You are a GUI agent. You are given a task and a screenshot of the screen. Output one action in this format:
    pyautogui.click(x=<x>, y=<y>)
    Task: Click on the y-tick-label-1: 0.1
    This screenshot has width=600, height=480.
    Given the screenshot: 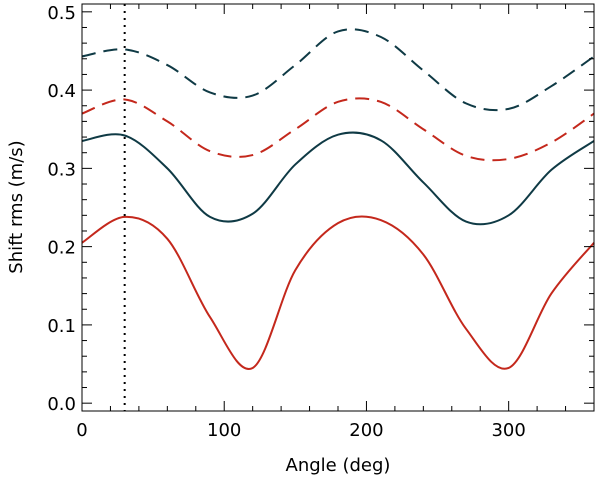 What is the action you would take?
    pyautogui.click(x=61, y=326)
    